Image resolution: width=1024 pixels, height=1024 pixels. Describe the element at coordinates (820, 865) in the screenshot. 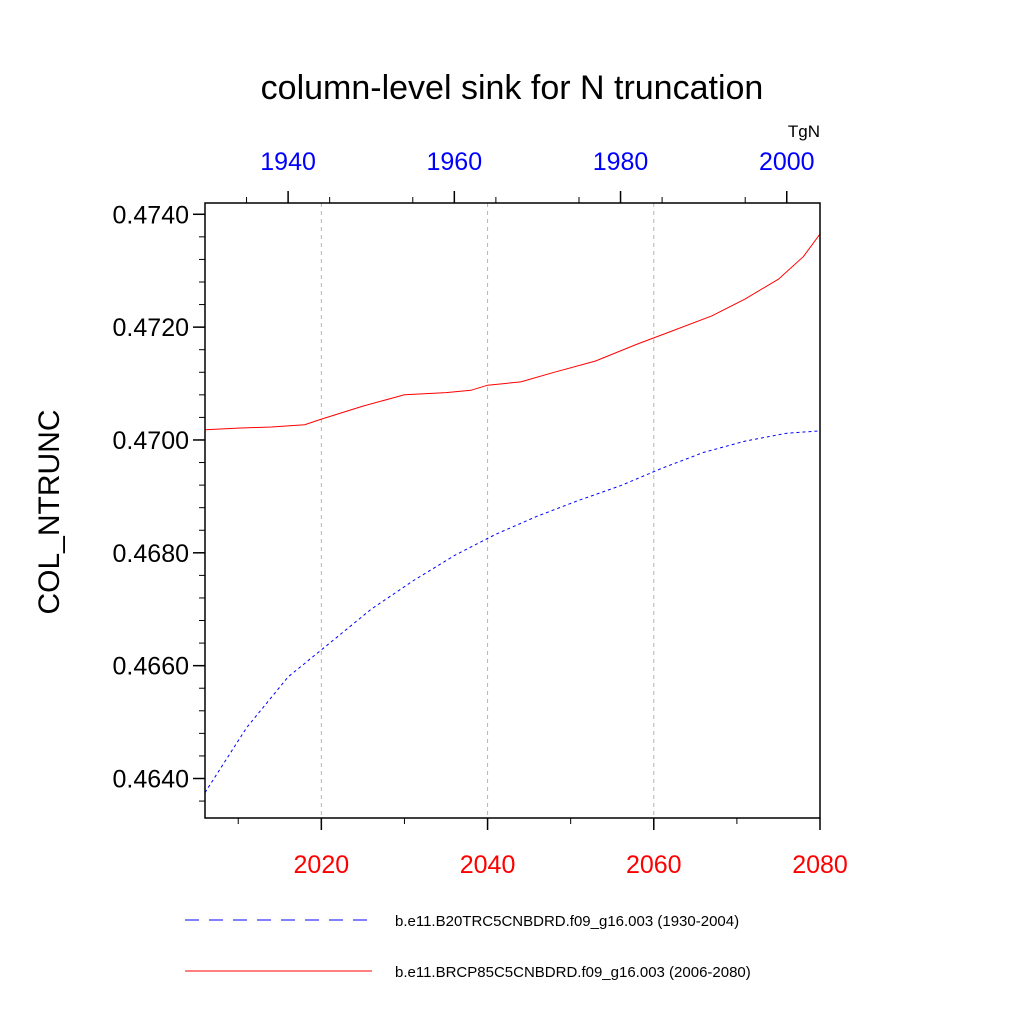

I see `bottom-tick-label: 2080` at that location.